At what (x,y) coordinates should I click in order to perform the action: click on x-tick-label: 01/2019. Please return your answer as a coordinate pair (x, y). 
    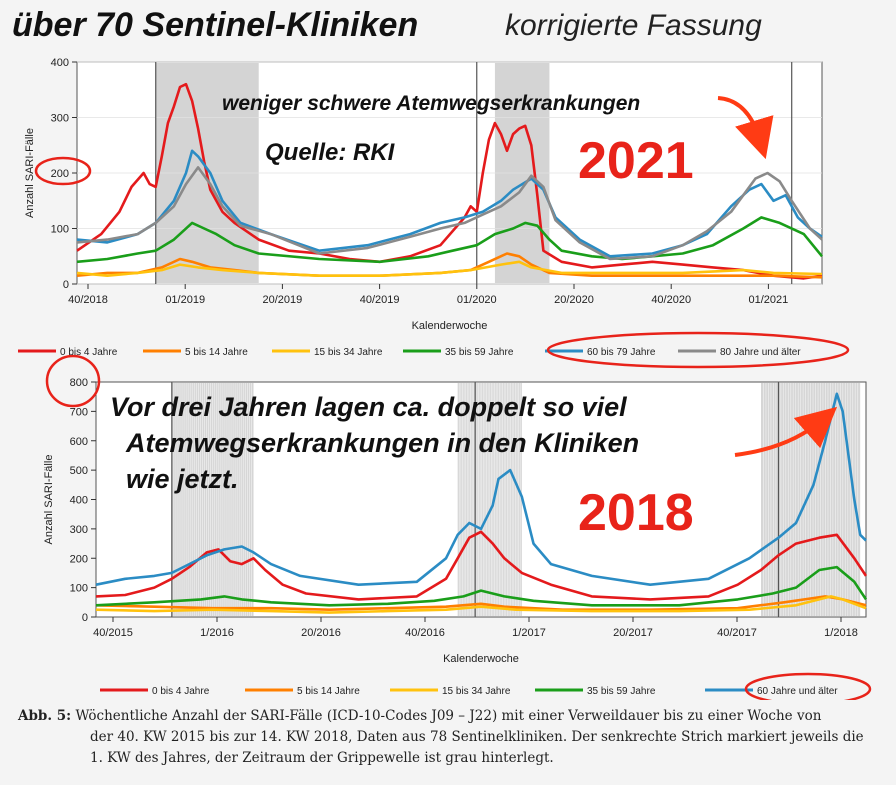
    Looking at the image, I should click on (185, 300).